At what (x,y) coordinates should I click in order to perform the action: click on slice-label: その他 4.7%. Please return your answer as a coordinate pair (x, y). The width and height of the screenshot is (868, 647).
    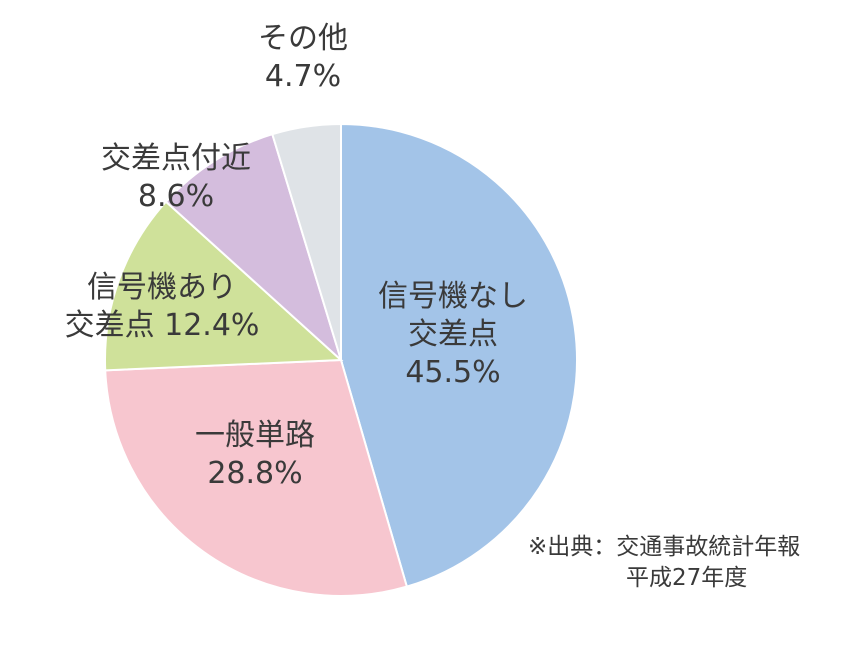
    Looking at the image, I should click on (303, 57).